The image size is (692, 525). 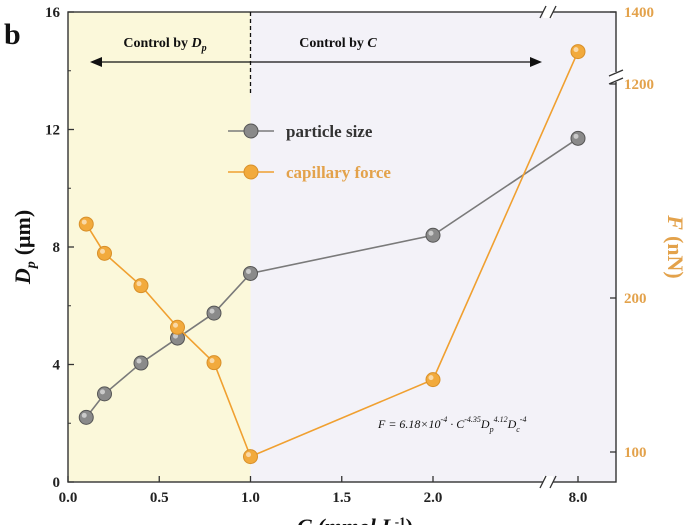 What do you see at coordinates (12, 34) in the screenshot?
I see `panel-label: b` at bounding box center [12, 34].